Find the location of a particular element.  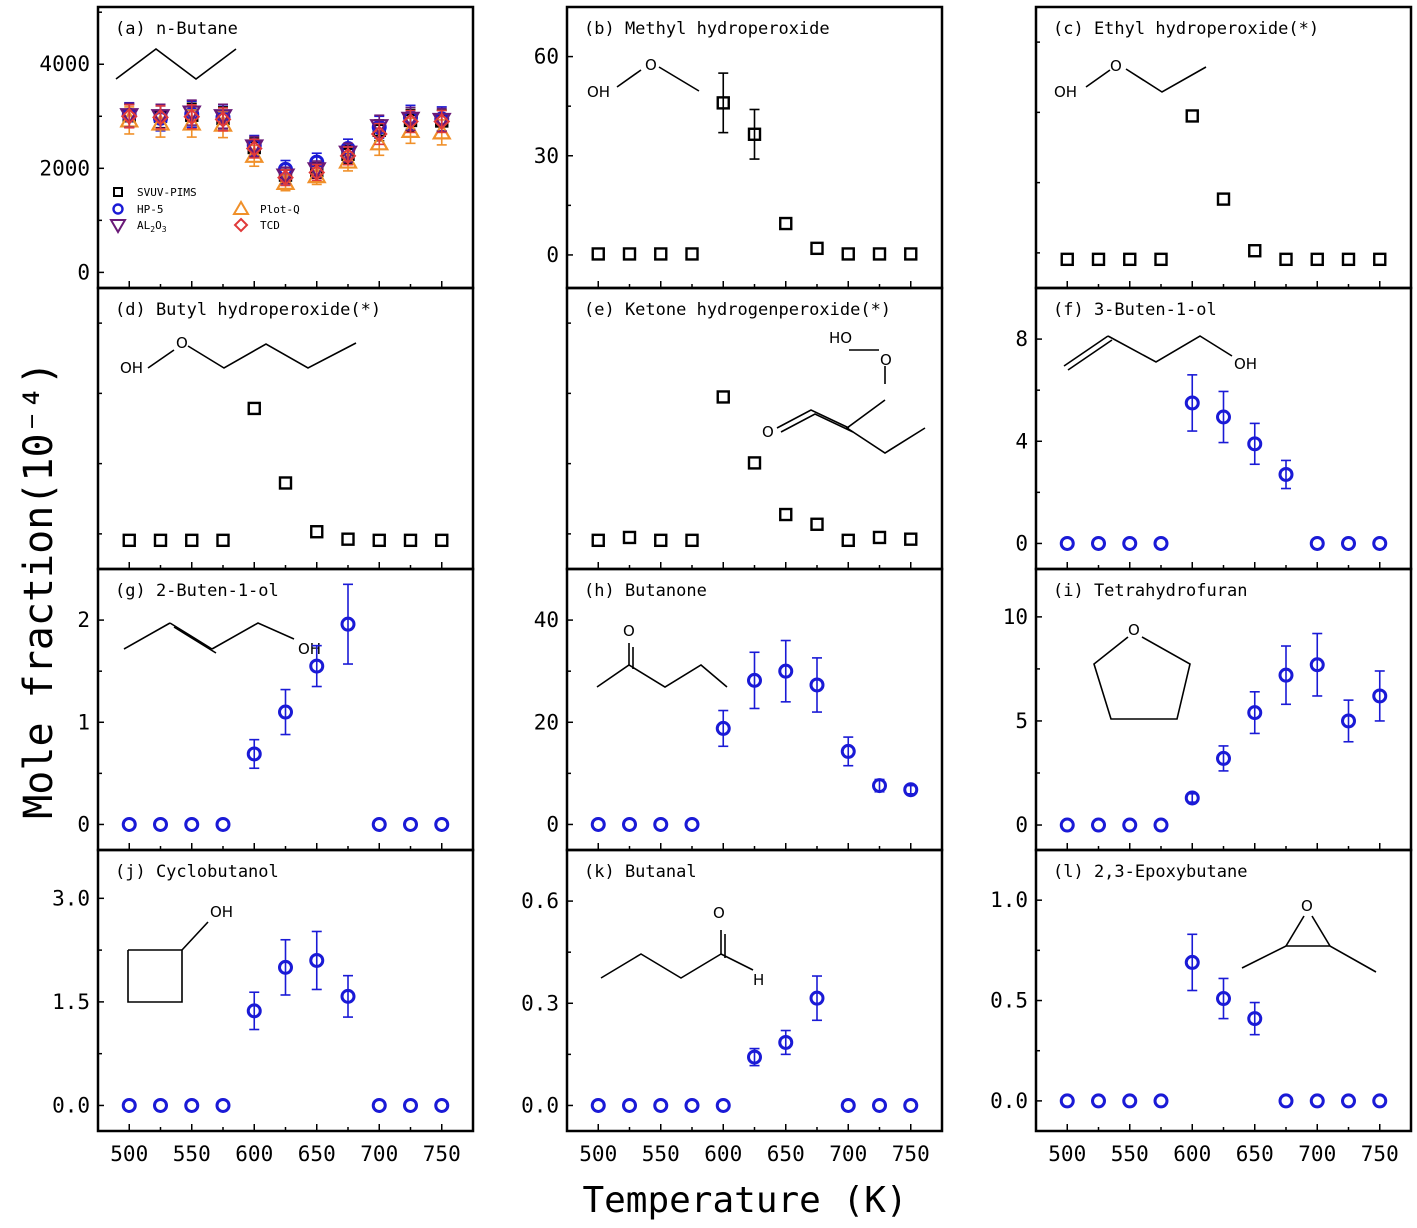

panel-title: (j) Cyclobutanol is located at coordinates (197, 872).